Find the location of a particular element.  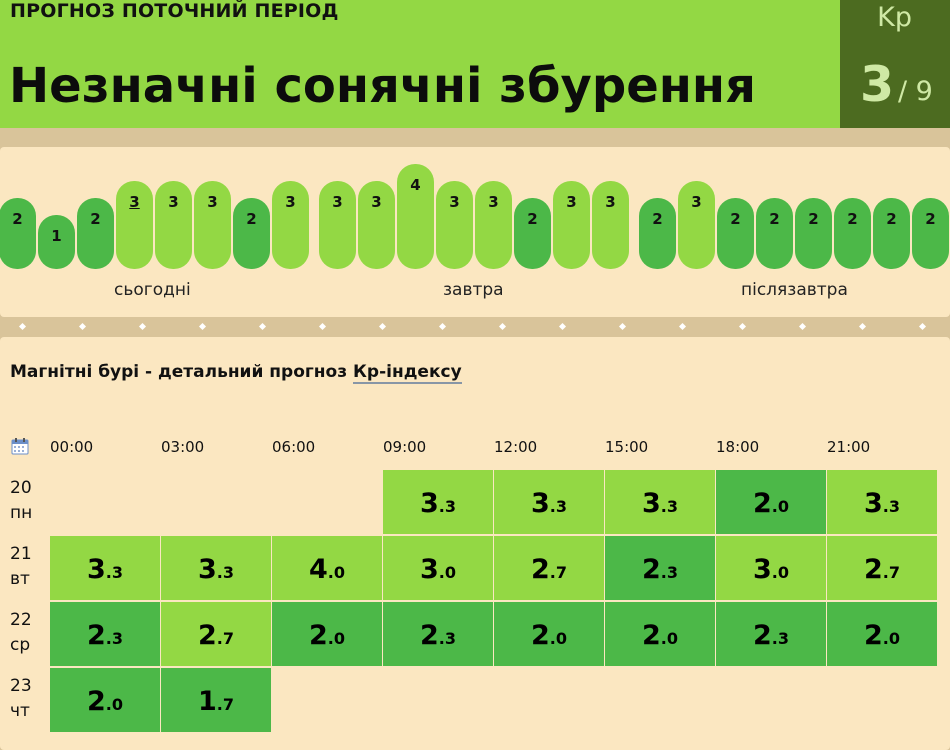

kp-value: 3 is located at coordinates (877, 84).